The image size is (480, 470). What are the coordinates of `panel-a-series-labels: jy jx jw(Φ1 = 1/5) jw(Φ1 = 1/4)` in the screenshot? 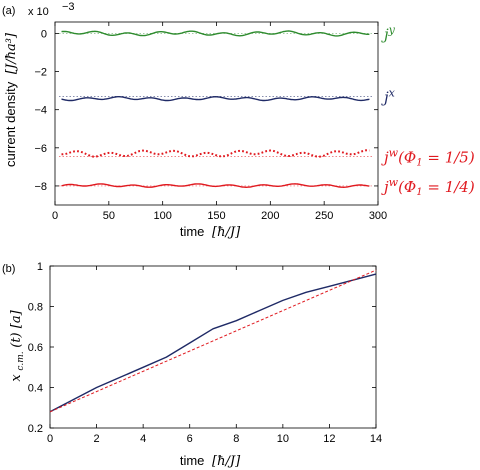 It's located at (428, 110).